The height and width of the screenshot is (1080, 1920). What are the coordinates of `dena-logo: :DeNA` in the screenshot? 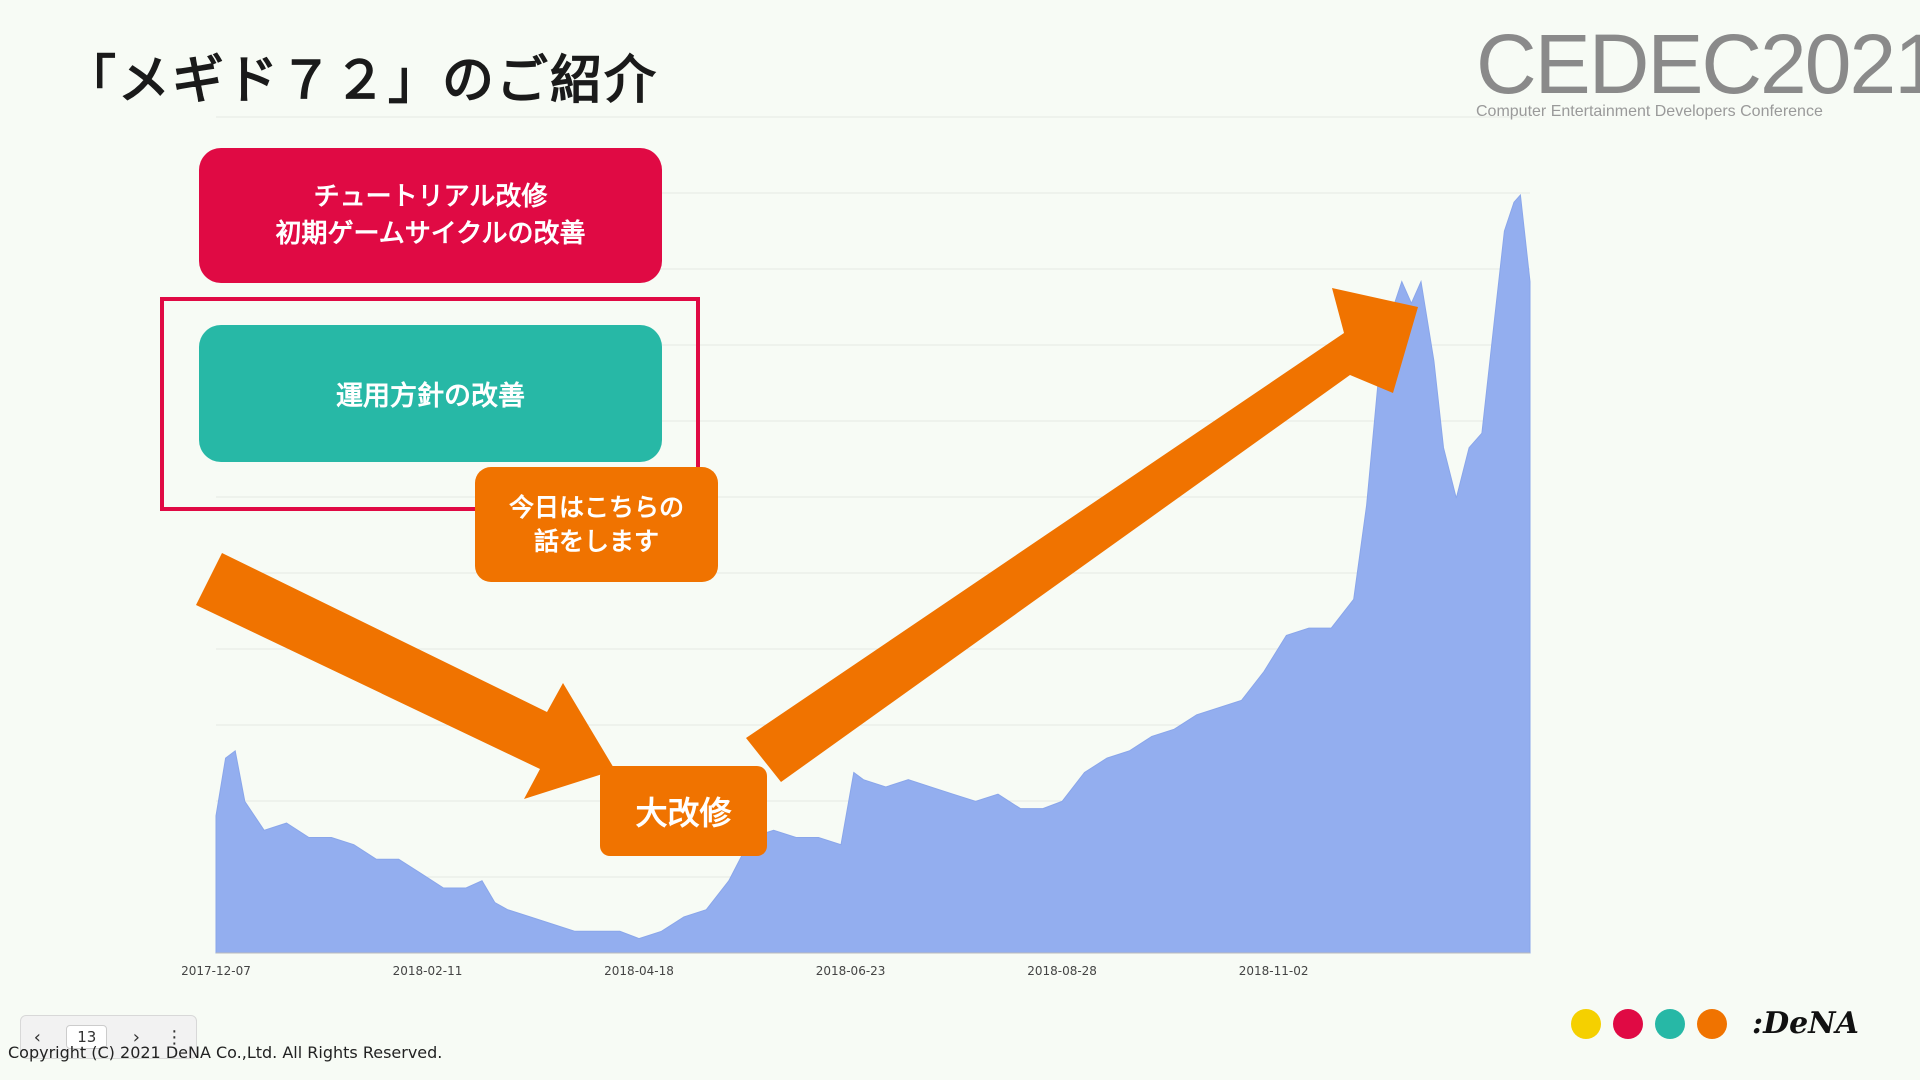 It's located at (1805, 1023).